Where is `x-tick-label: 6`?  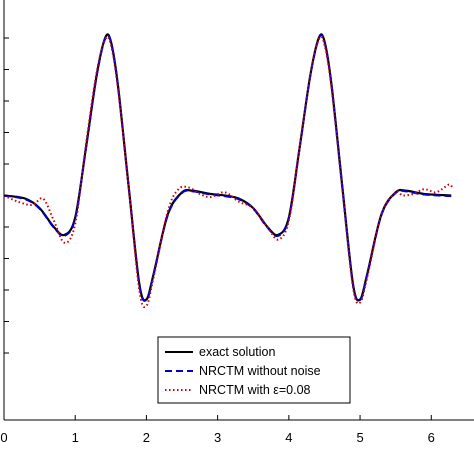 x-tick-label: 6 is located at coordinates (431, 437).